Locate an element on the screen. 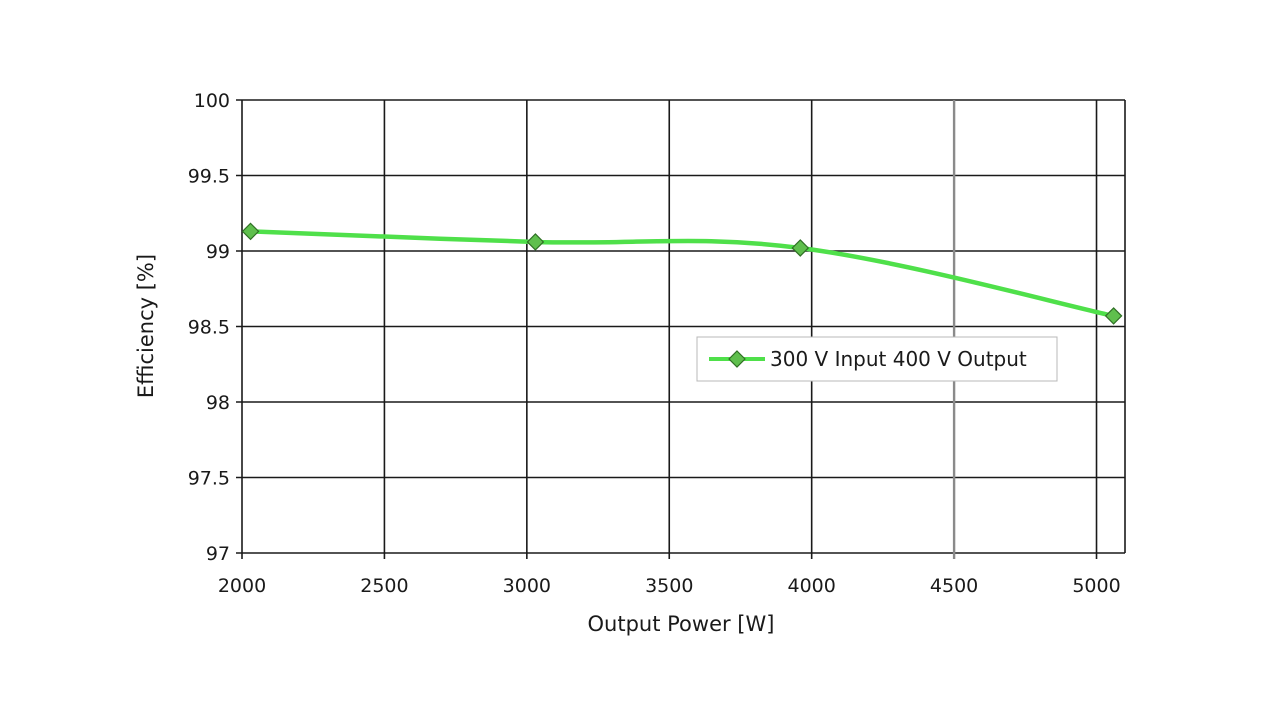  y-axis-title: Efficiency [%] is located at coordinates (146, 326).